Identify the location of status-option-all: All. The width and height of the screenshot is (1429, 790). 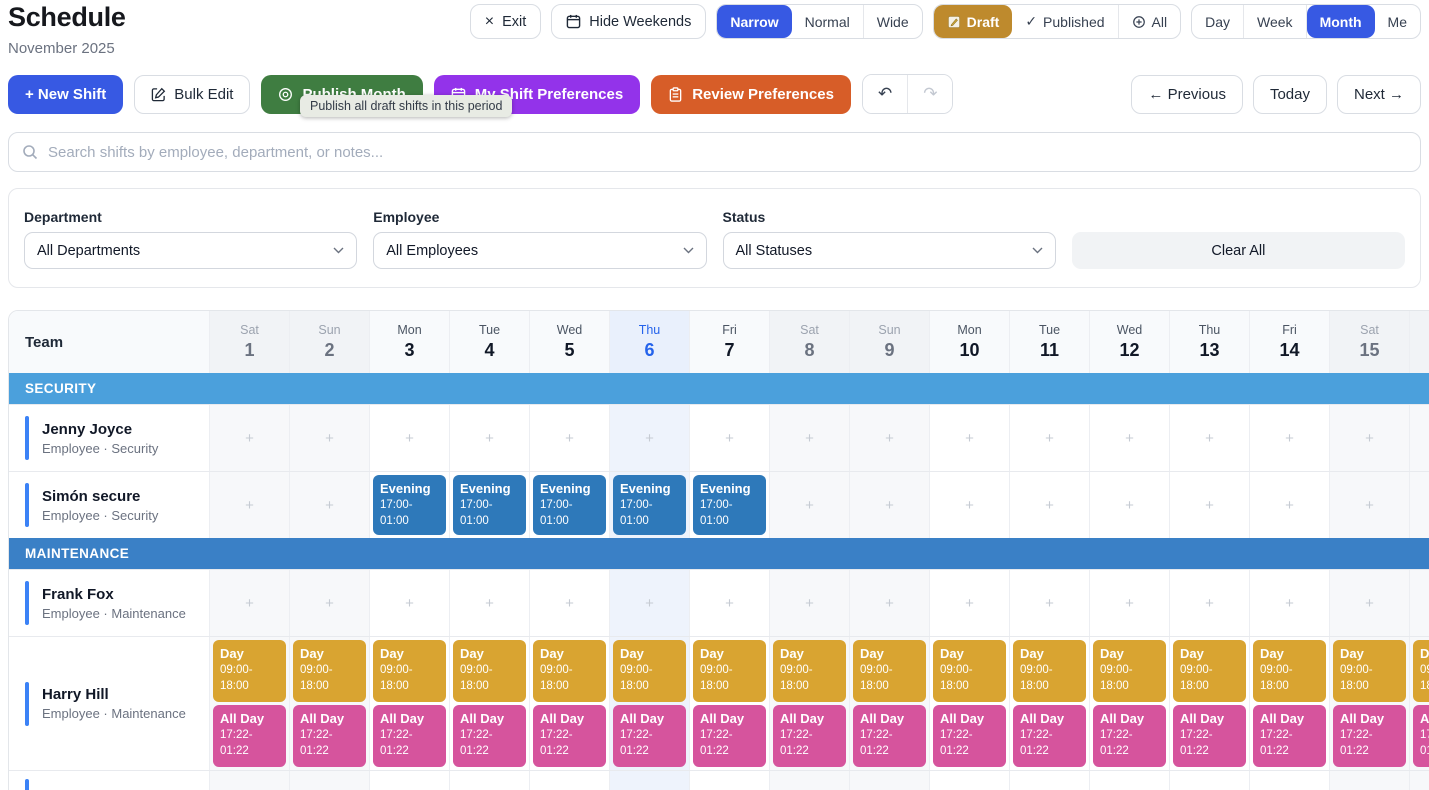
(1150, 21).